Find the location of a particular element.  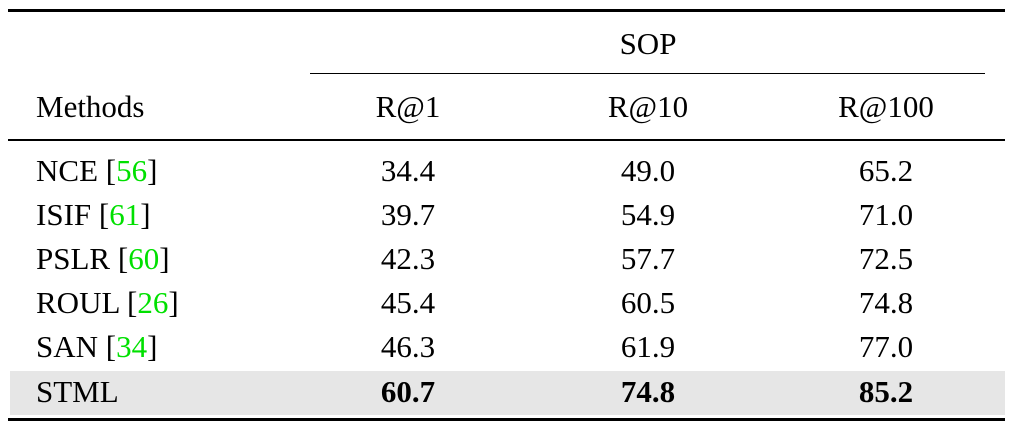

table-row-method: NCE [56] is located at coordinates (97, 170).